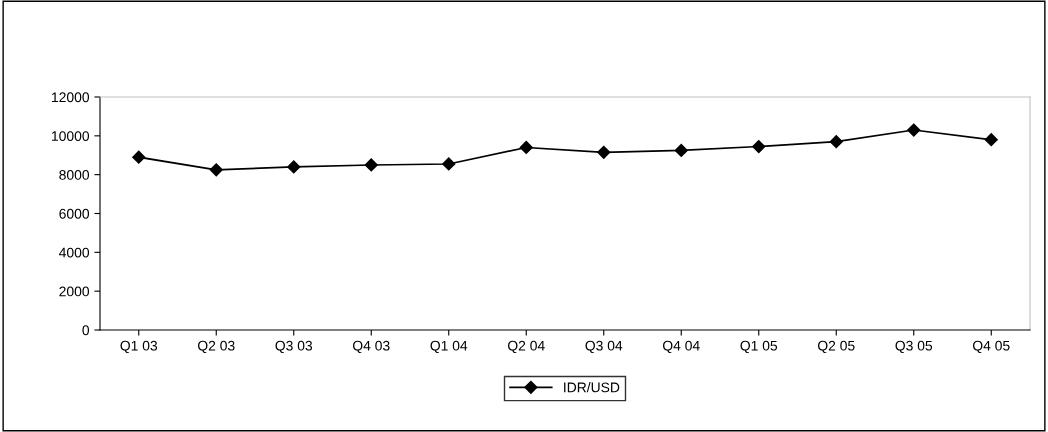 The height and width of the screenshot is (432, 1048). I want to click on y-tick-label: 12000, so click(71, 97).